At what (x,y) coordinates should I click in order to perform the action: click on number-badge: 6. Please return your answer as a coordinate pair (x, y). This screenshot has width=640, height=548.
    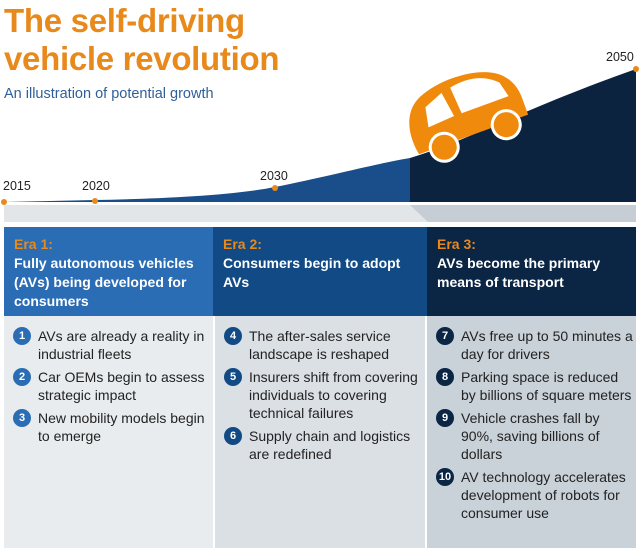
    Looking at the image, I should click on (233, 436).